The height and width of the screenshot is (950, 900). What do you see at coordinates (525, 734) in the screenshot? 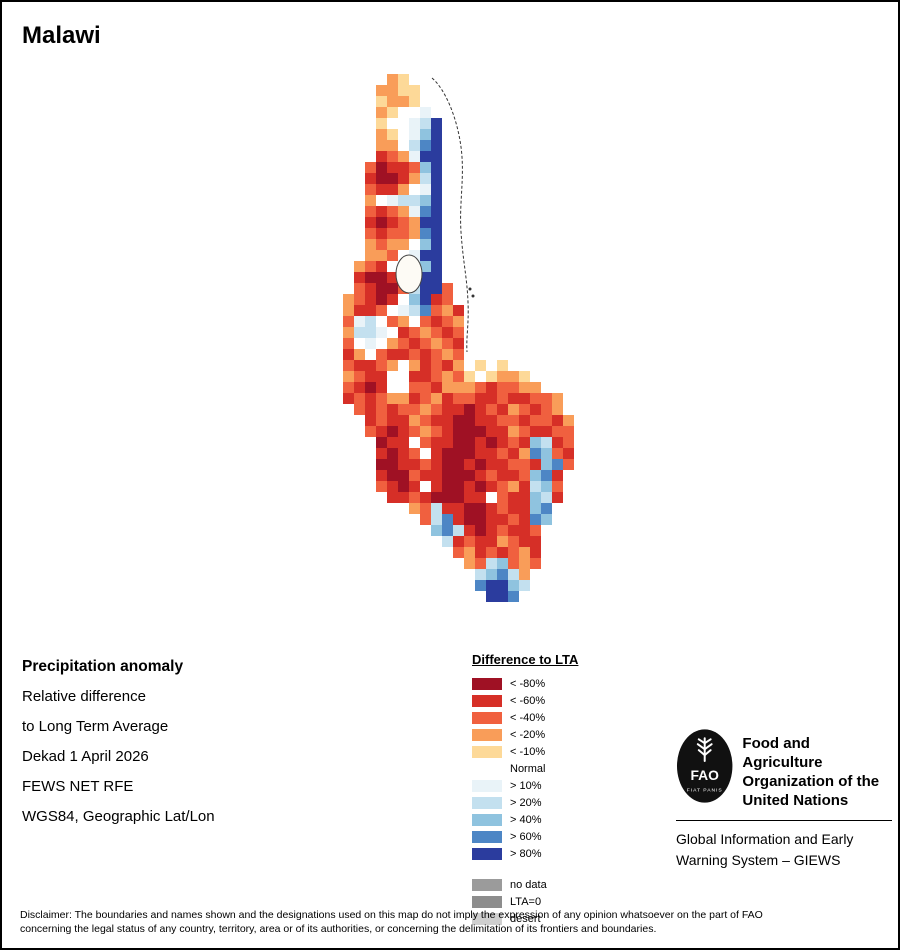
I see `legend-entry: < -20%` at bounding box center [525, 734].